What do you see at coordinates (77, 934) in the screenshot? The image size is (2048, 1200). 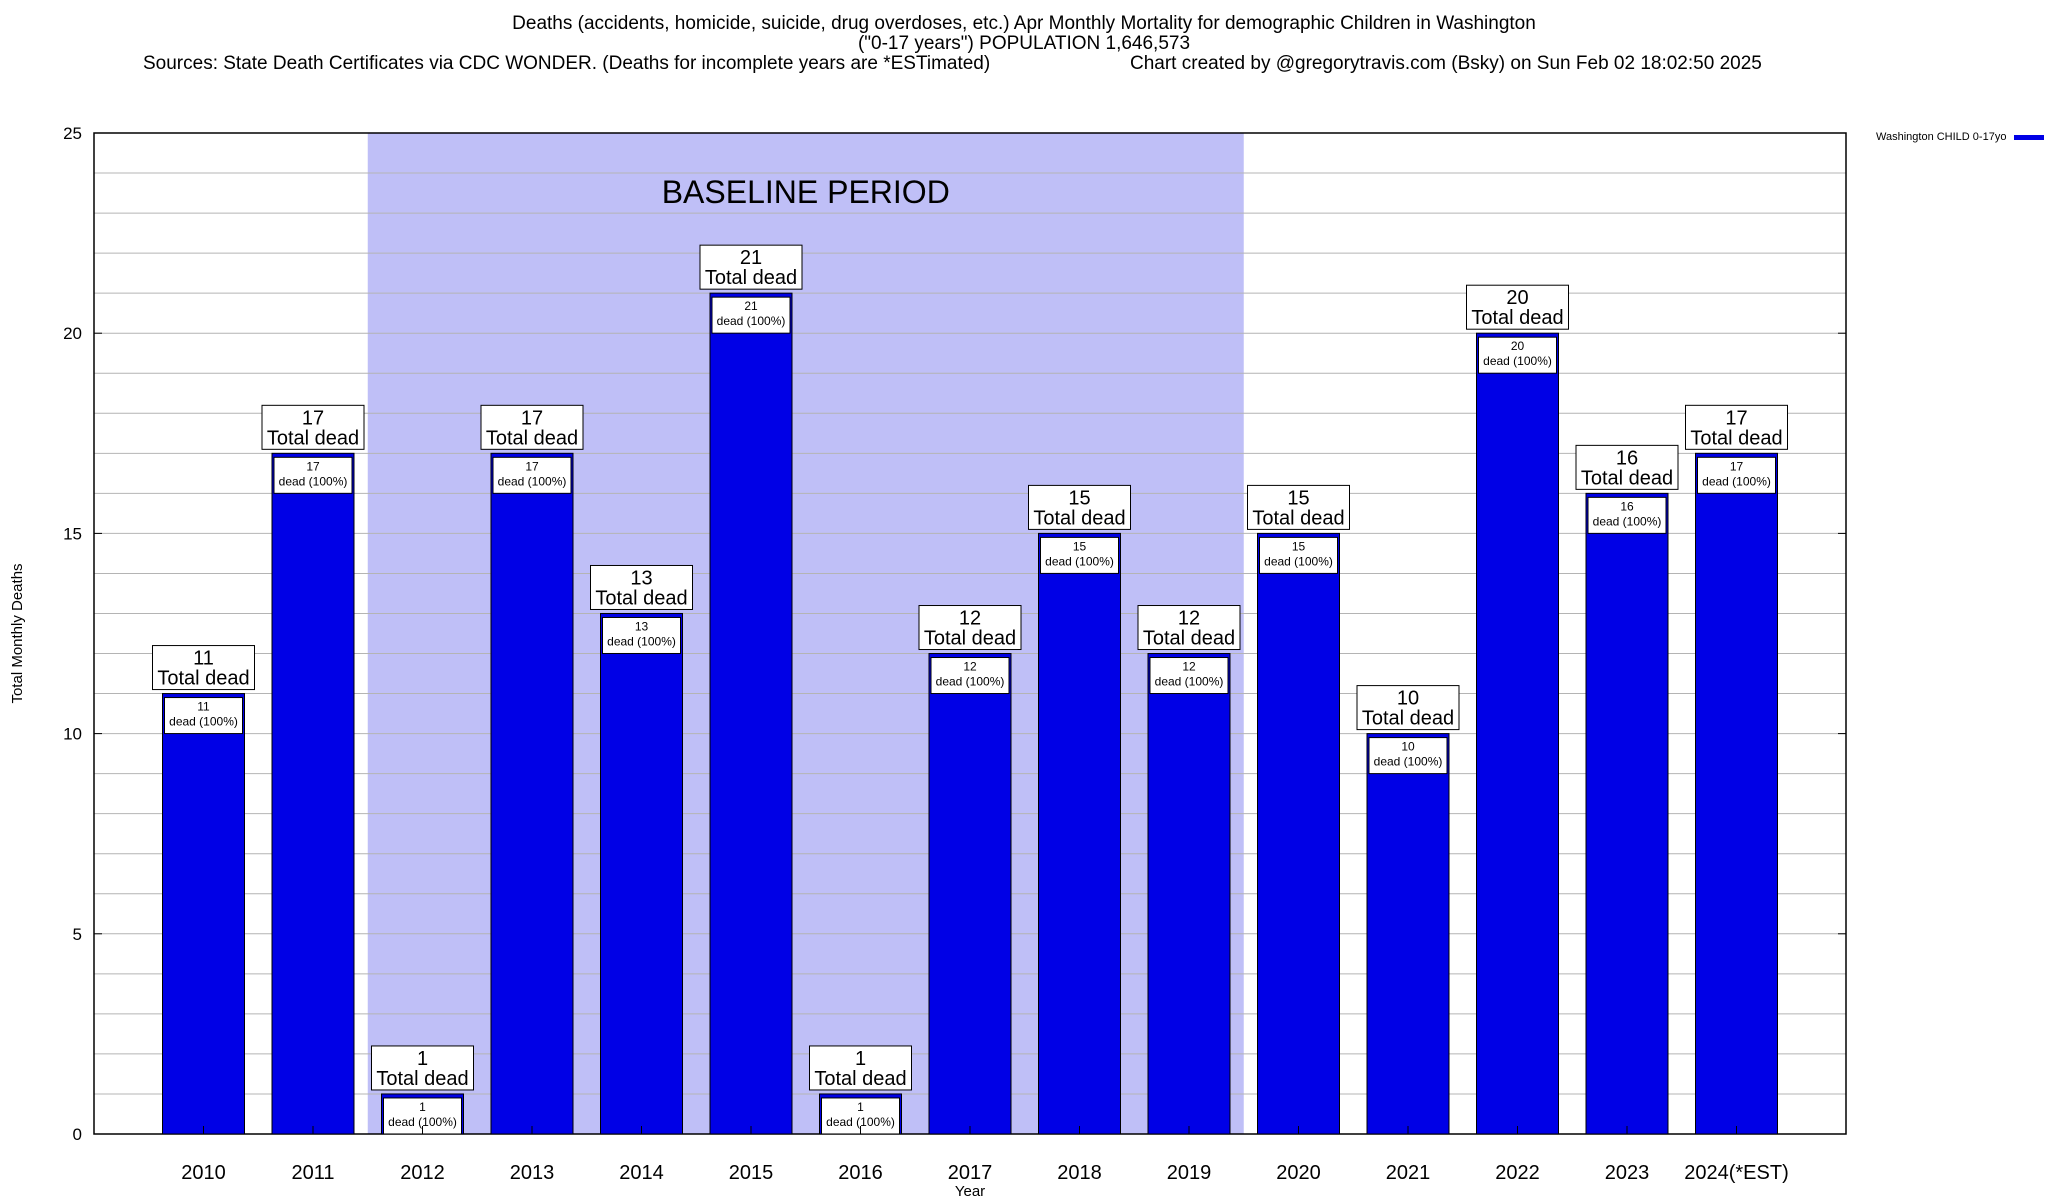 I see `y-tick-label: 5` at bounding box center [77, 934].